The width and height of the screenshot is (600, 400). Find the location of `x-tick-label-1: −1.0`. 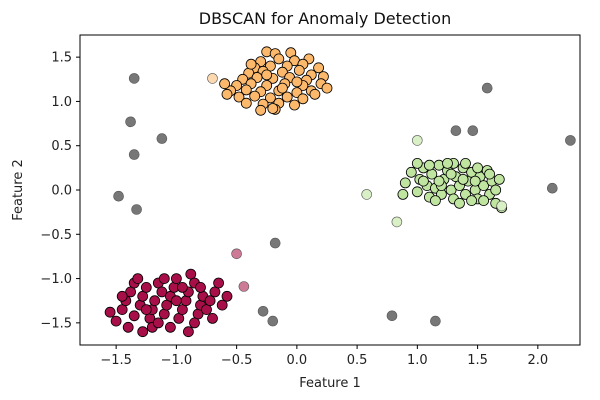

x-tick-label-1: −1.0 is located at coordinates (177, 360).